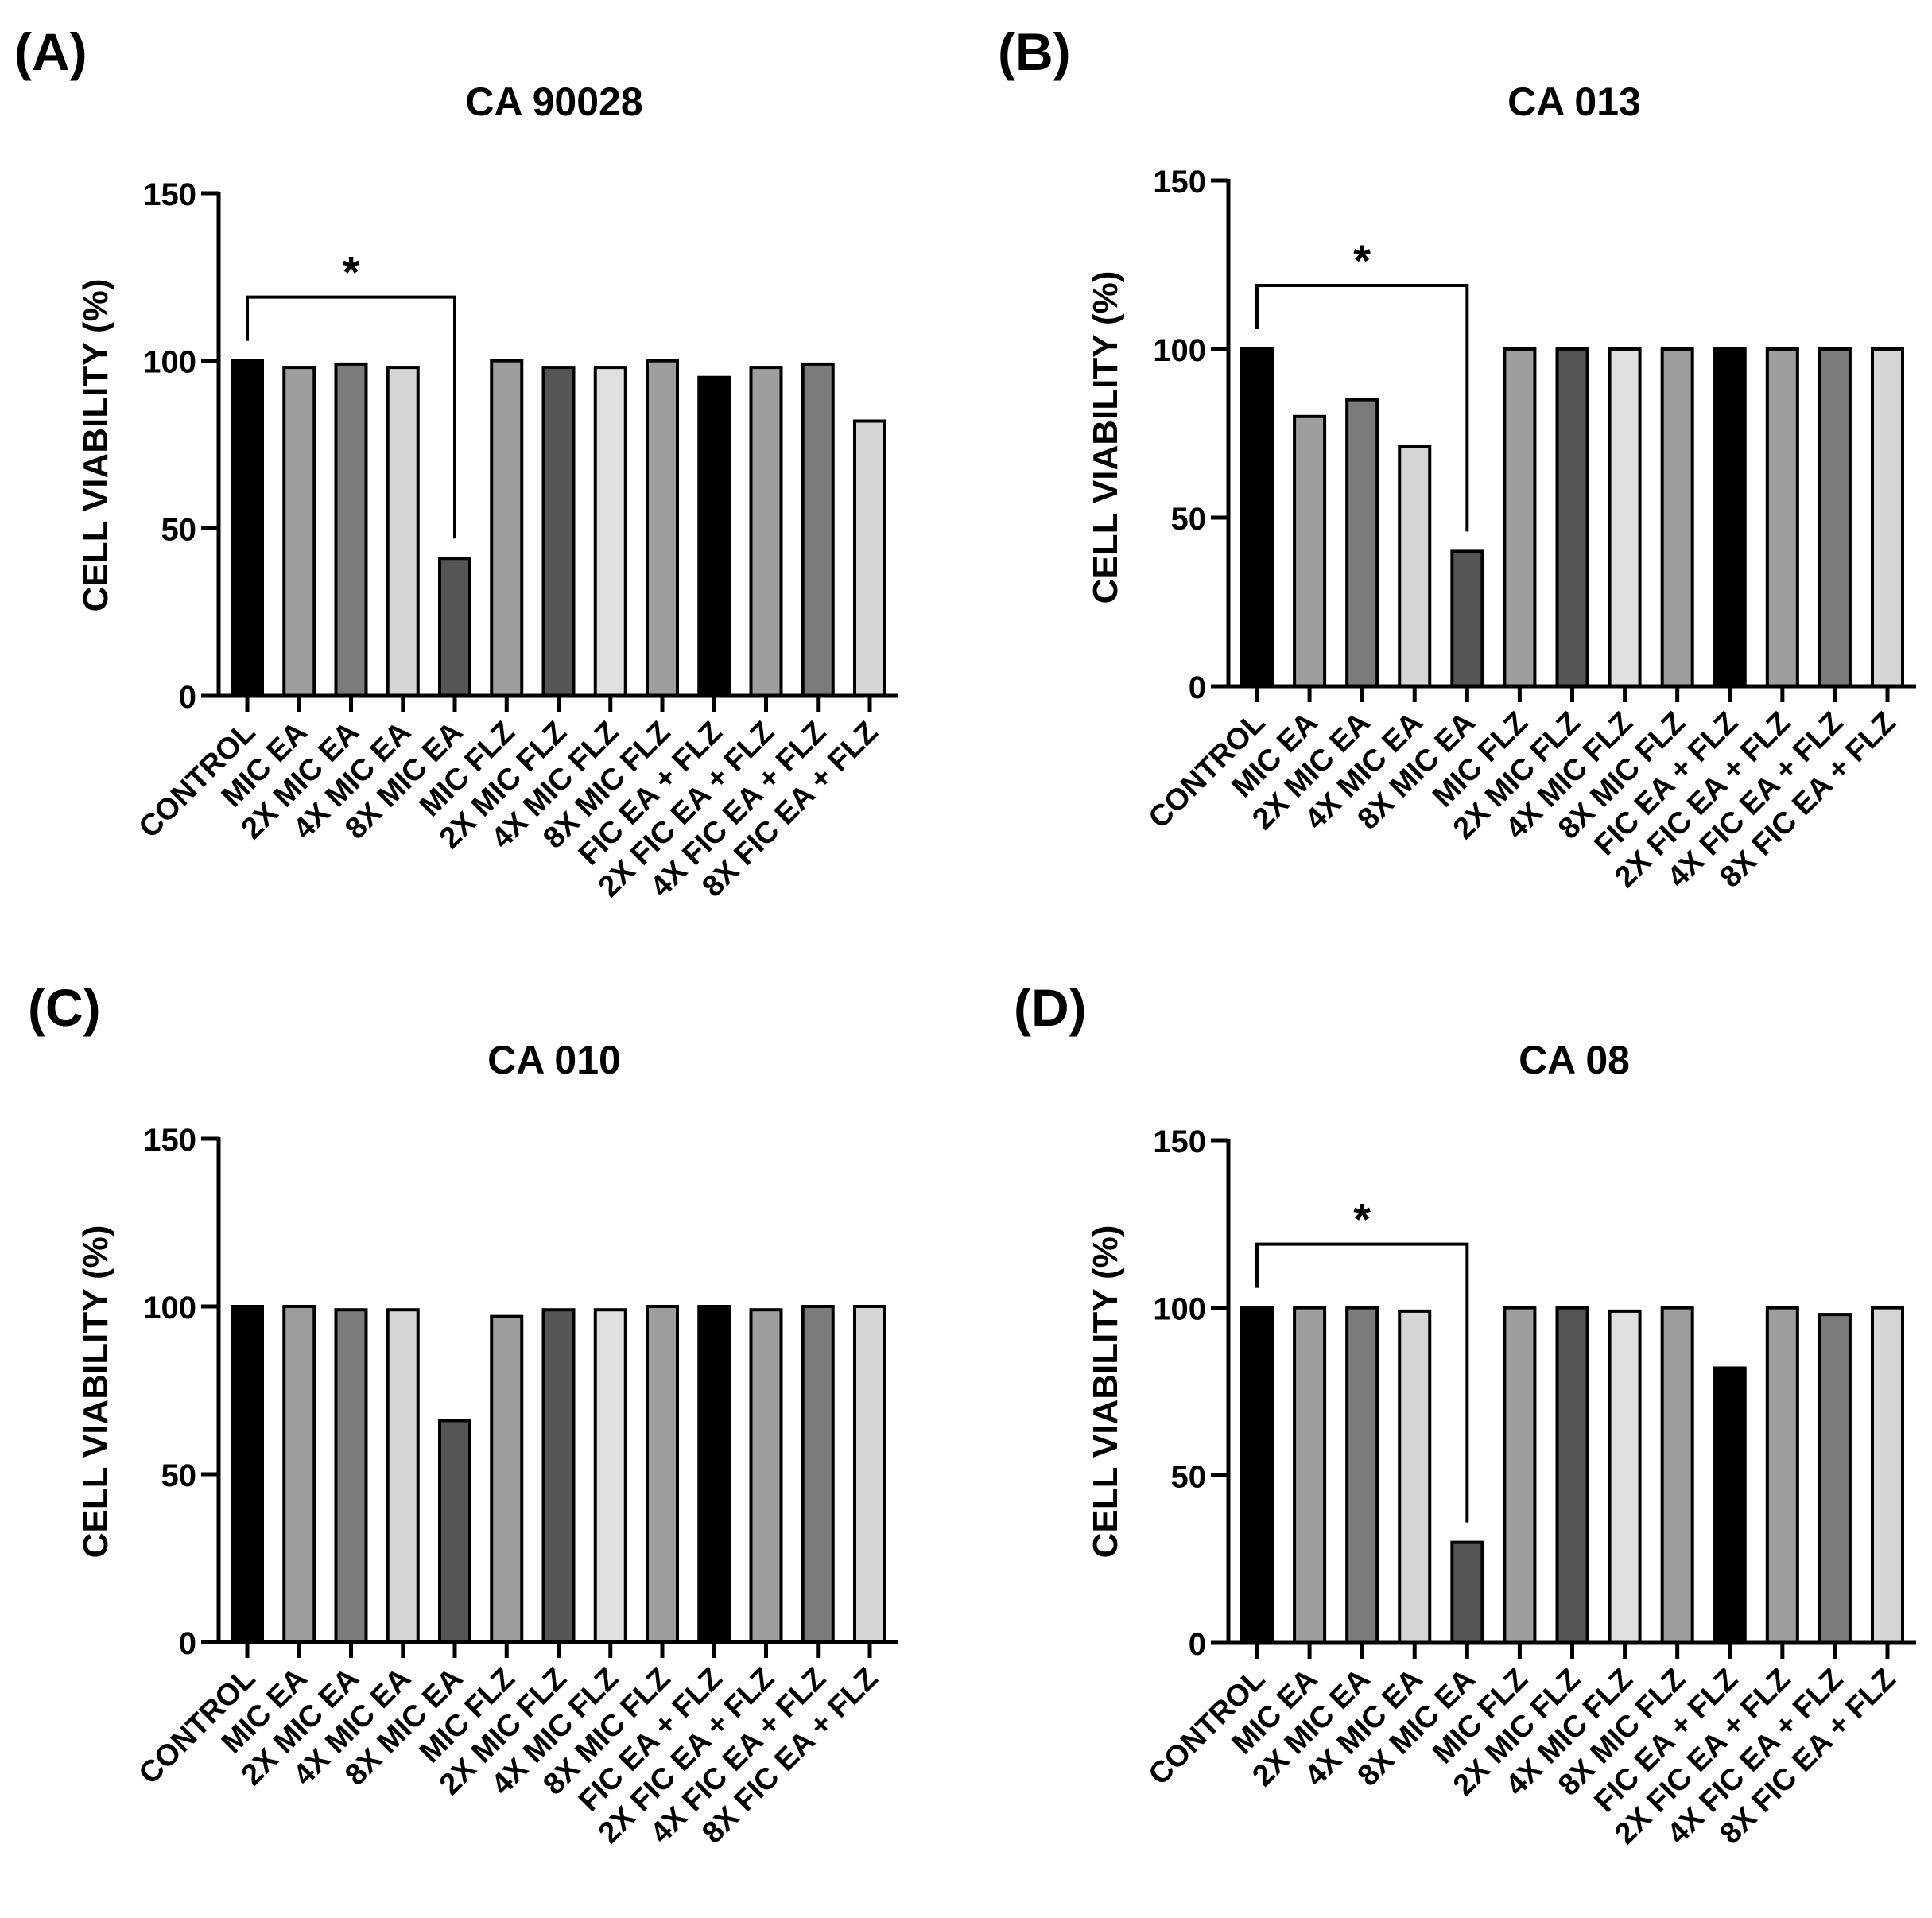  Describe the element at coordinates (51, 52) in the screenshot. I see `panel-label: (A)` at that location.